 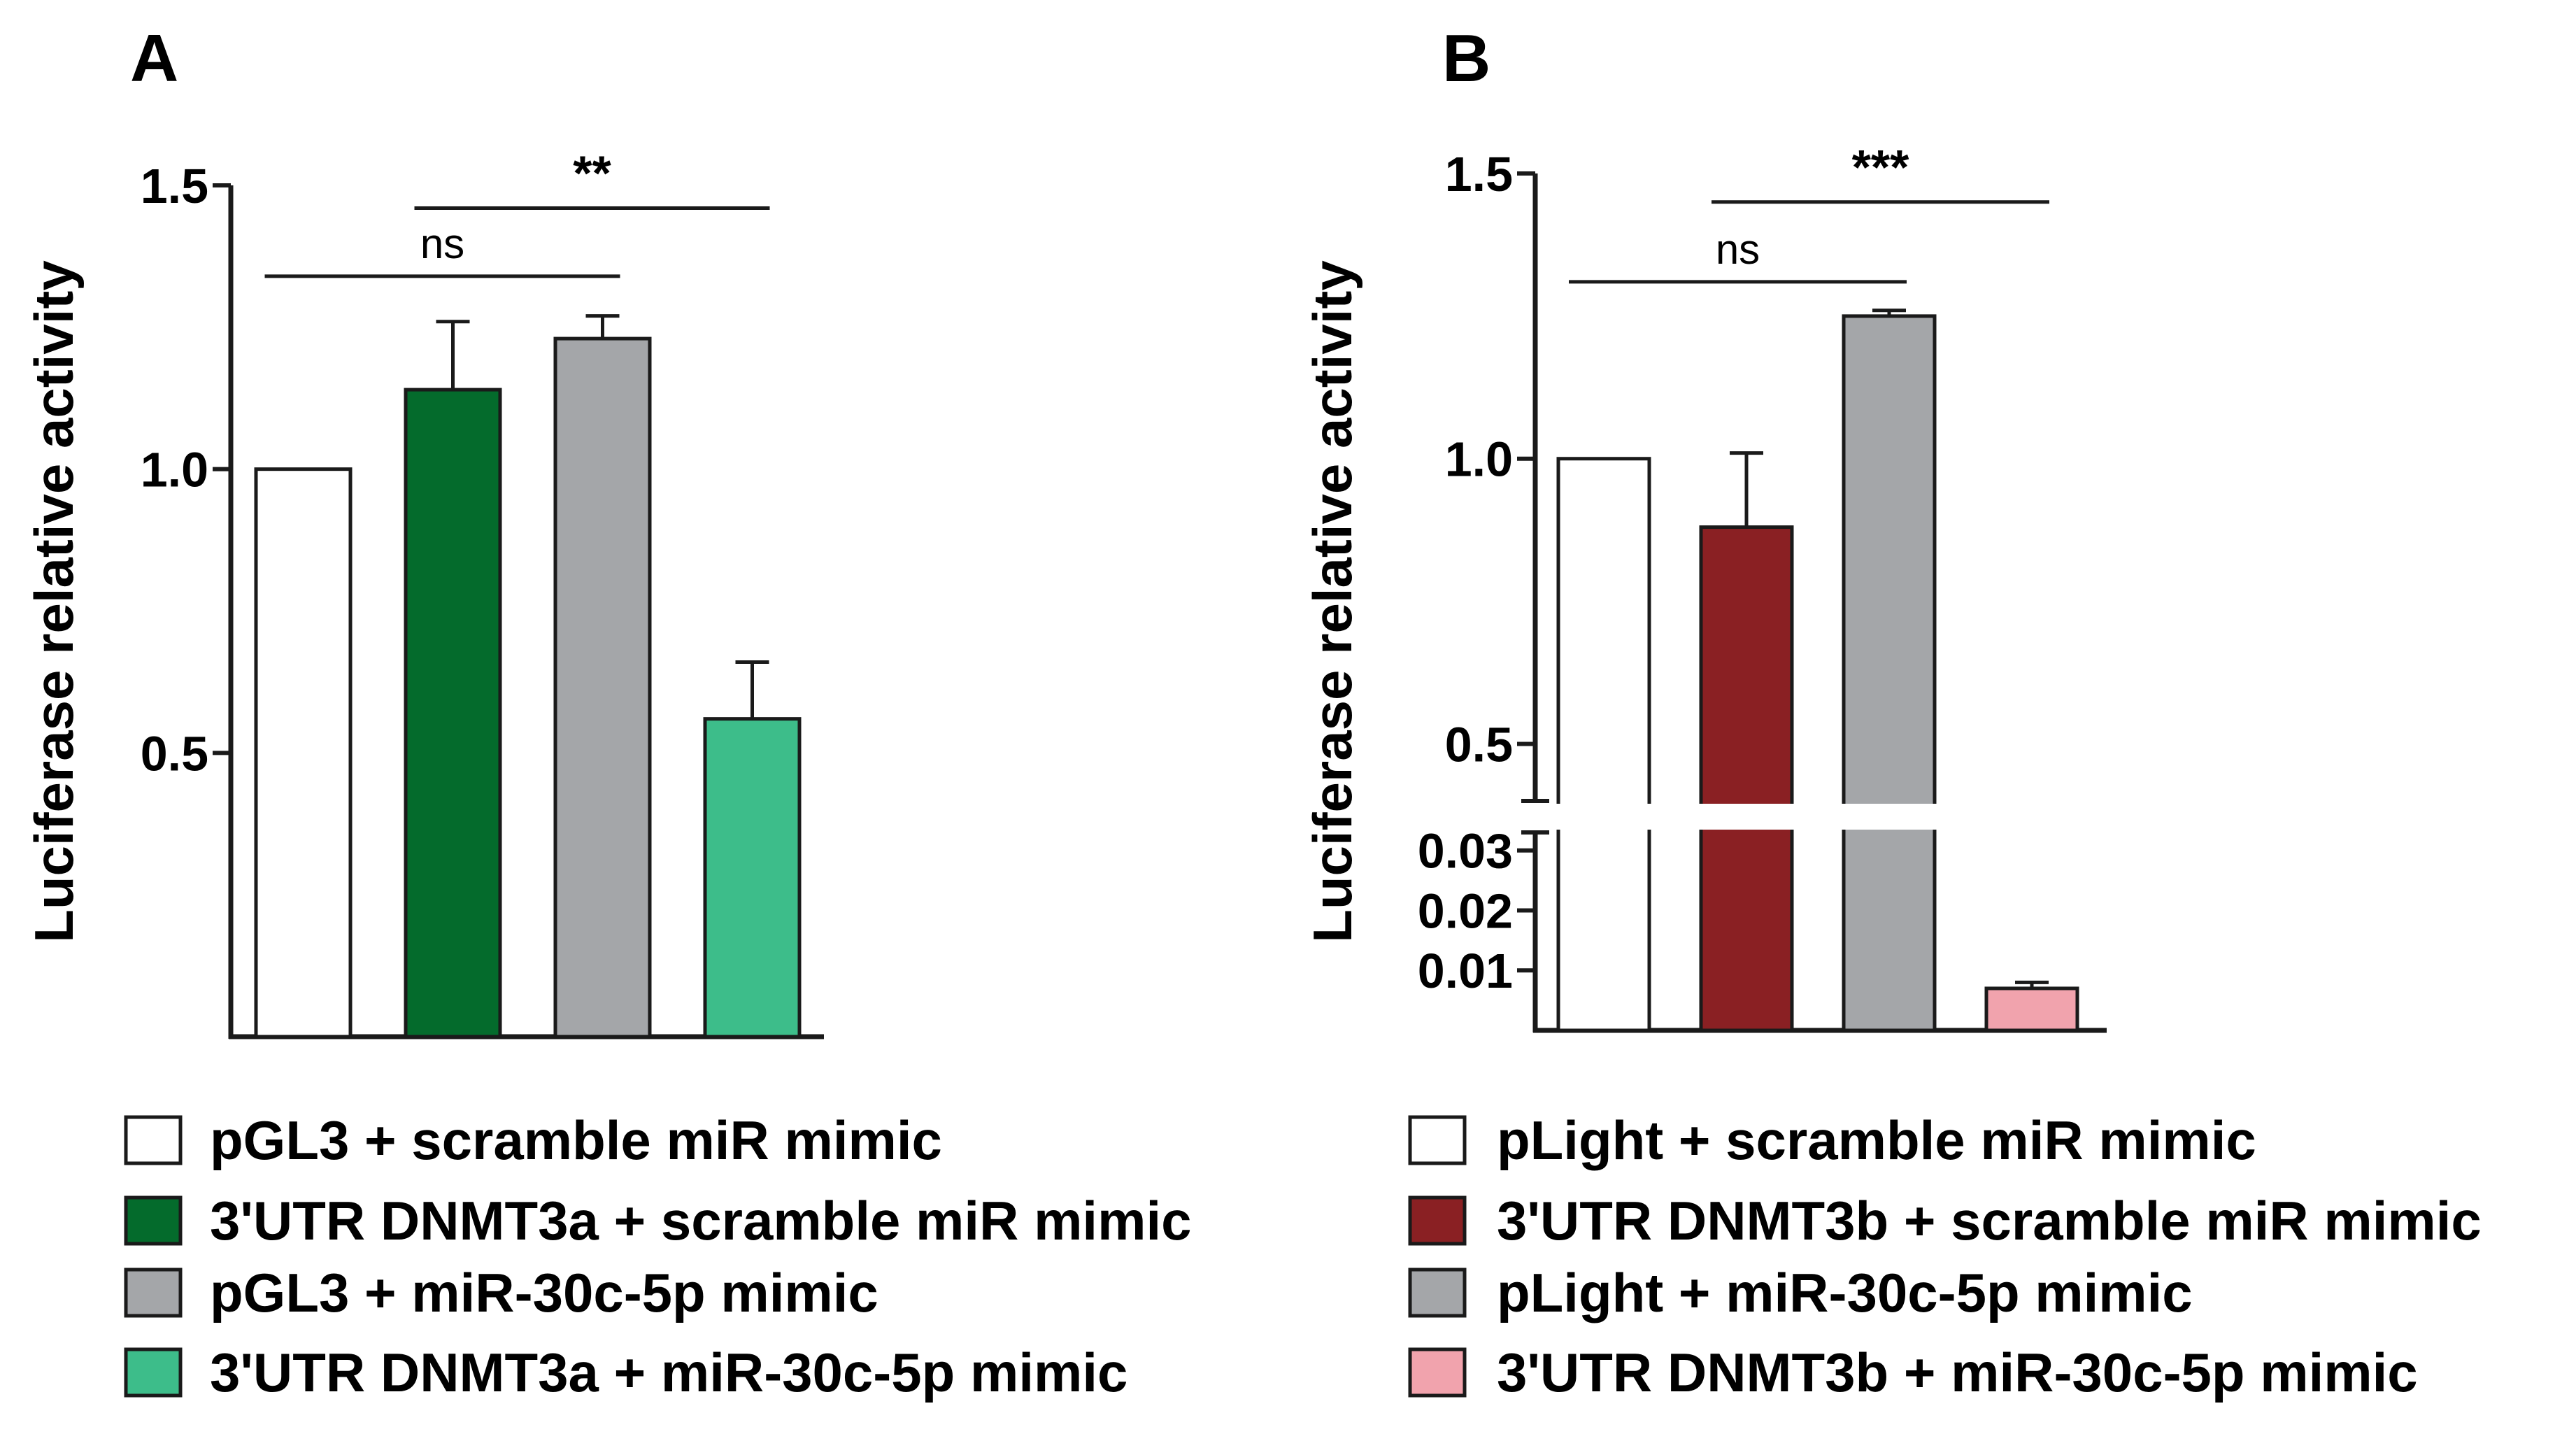 I want to click on panel-b-y-tick-label: 0.03, so click(x=1465, y=851).